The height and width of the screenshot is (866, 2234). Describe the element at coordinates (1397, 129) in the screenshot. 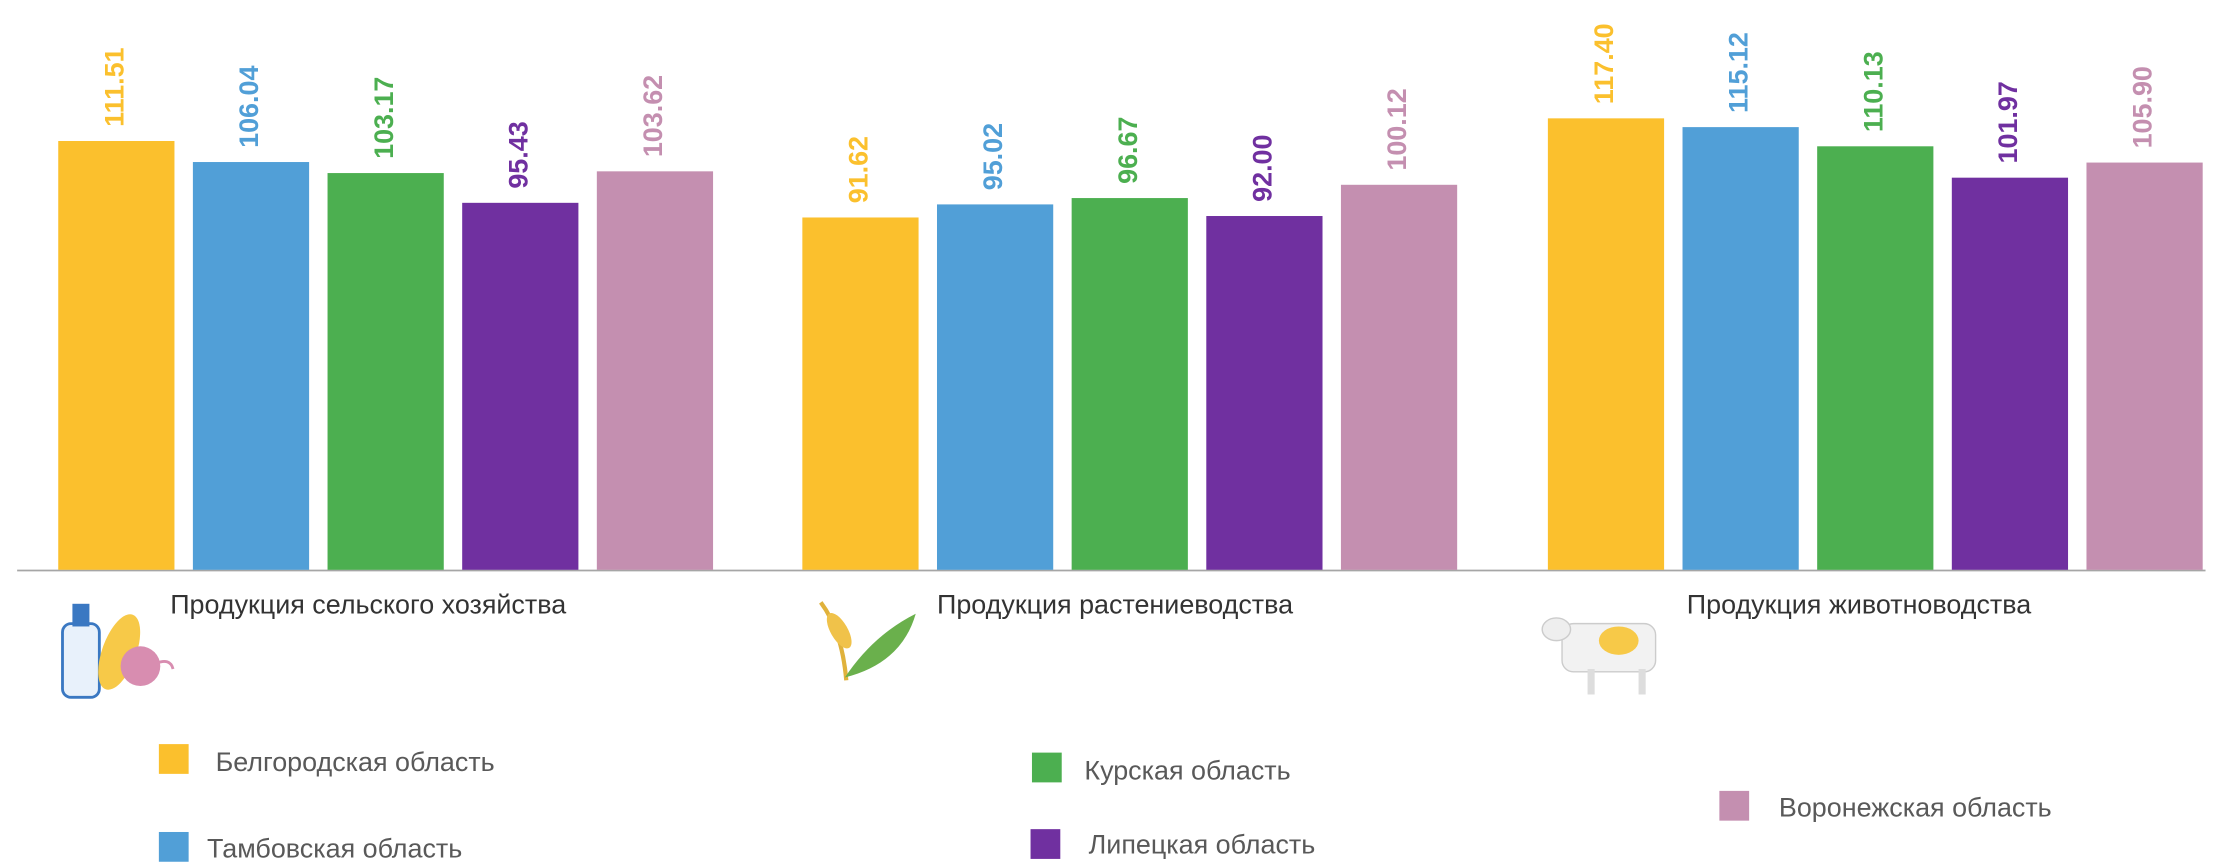

I see `value-label: 100.12` at that location.